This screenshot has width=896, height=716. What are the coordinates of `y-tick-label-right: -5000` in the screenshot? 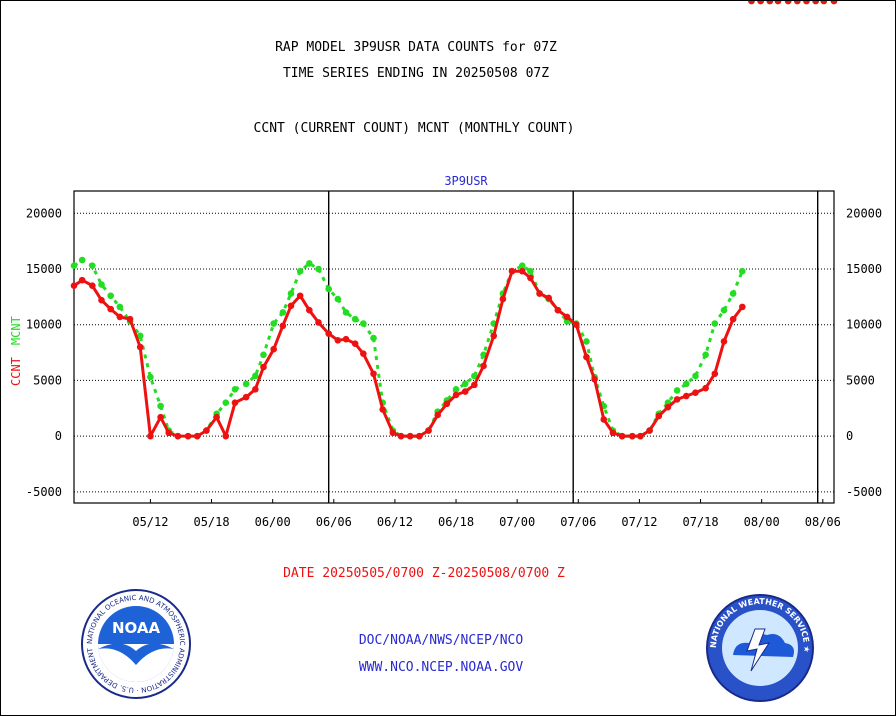 It's located at (864, 492).